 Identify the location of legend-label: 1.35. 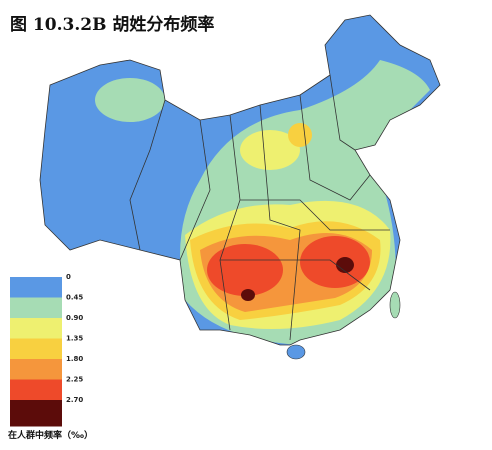
(74, 339).